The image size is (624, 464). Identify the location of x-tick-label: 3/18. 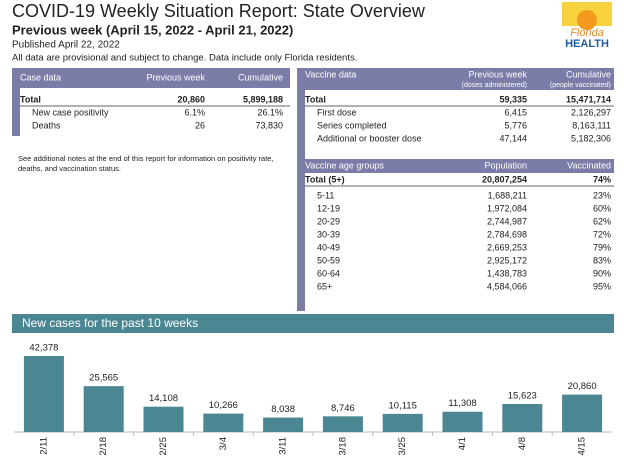
(342, 446).